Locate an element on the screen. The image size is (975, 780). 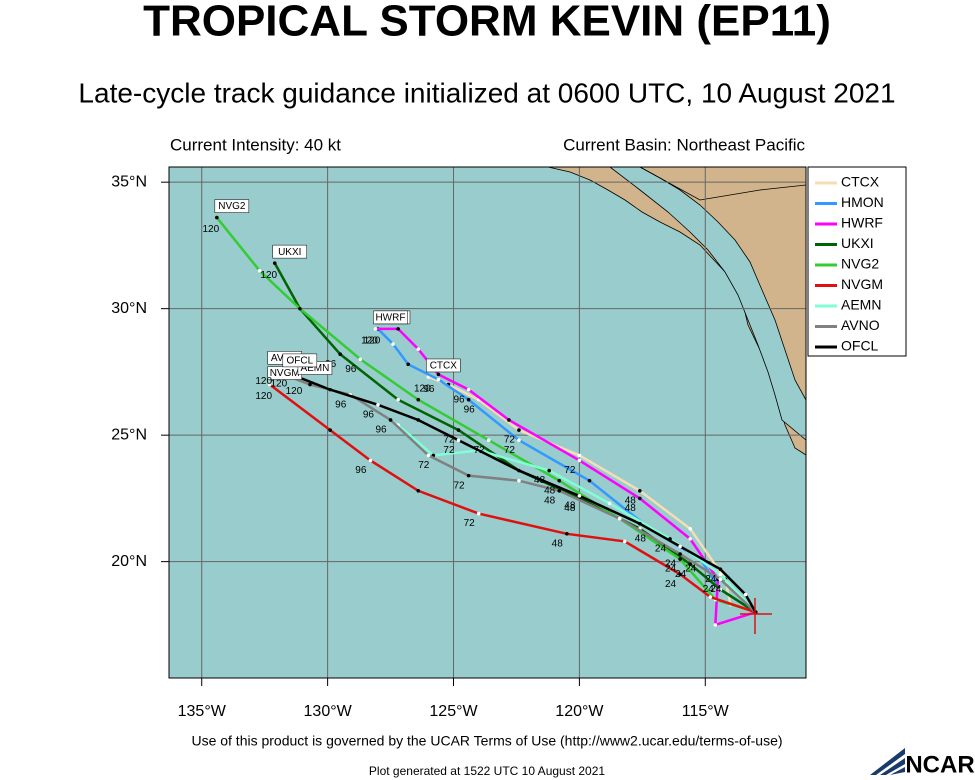
gulf is located at coordinates (707, 304).